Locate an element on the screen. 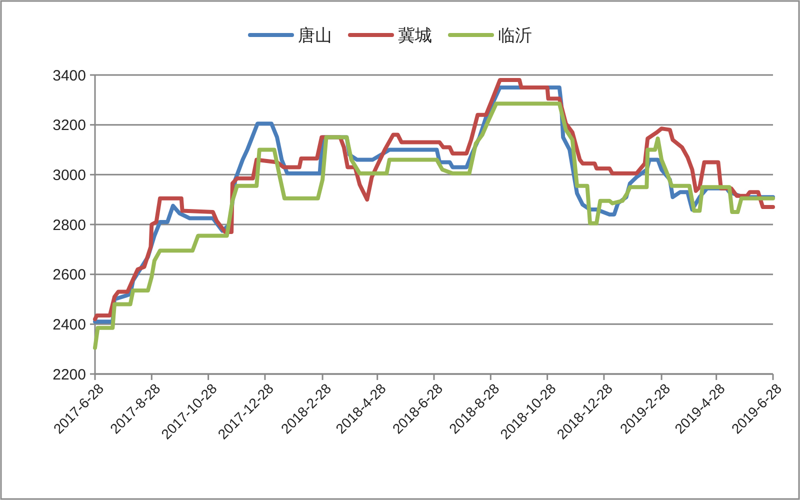 The width and height of the screenshot is (800, 500). y-tick-label: 2600 is located at coordinates (69, 275).